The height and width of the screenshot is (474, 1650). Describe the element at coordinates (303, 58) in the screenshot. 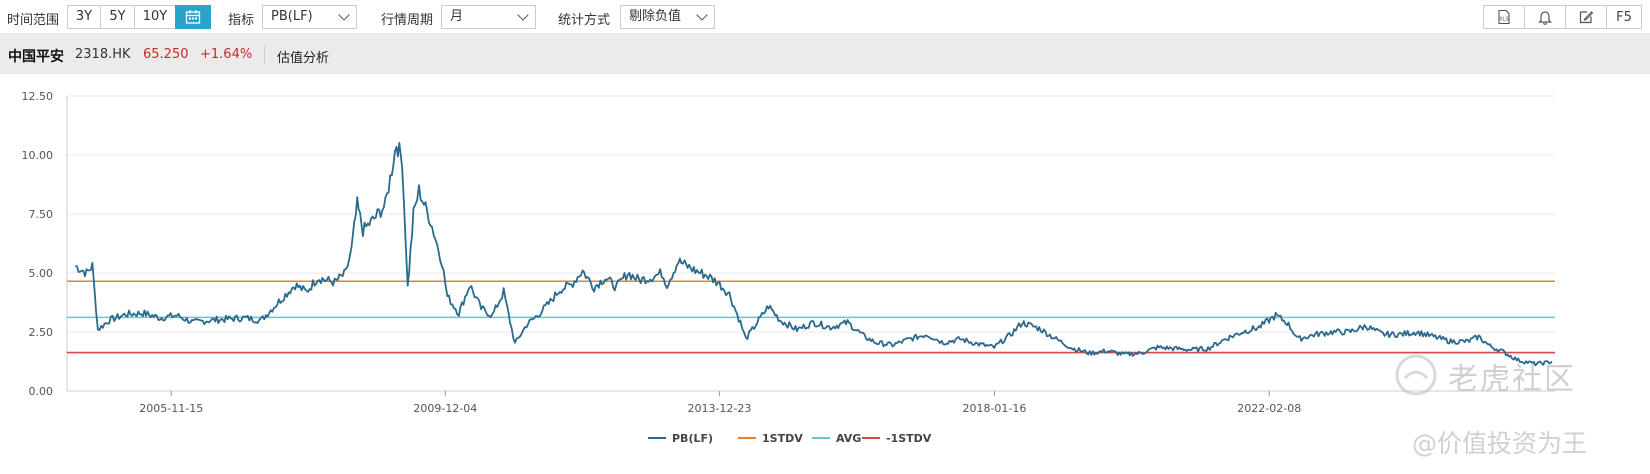

I see `tab-valuation-analysis: 估值分析` at that location.